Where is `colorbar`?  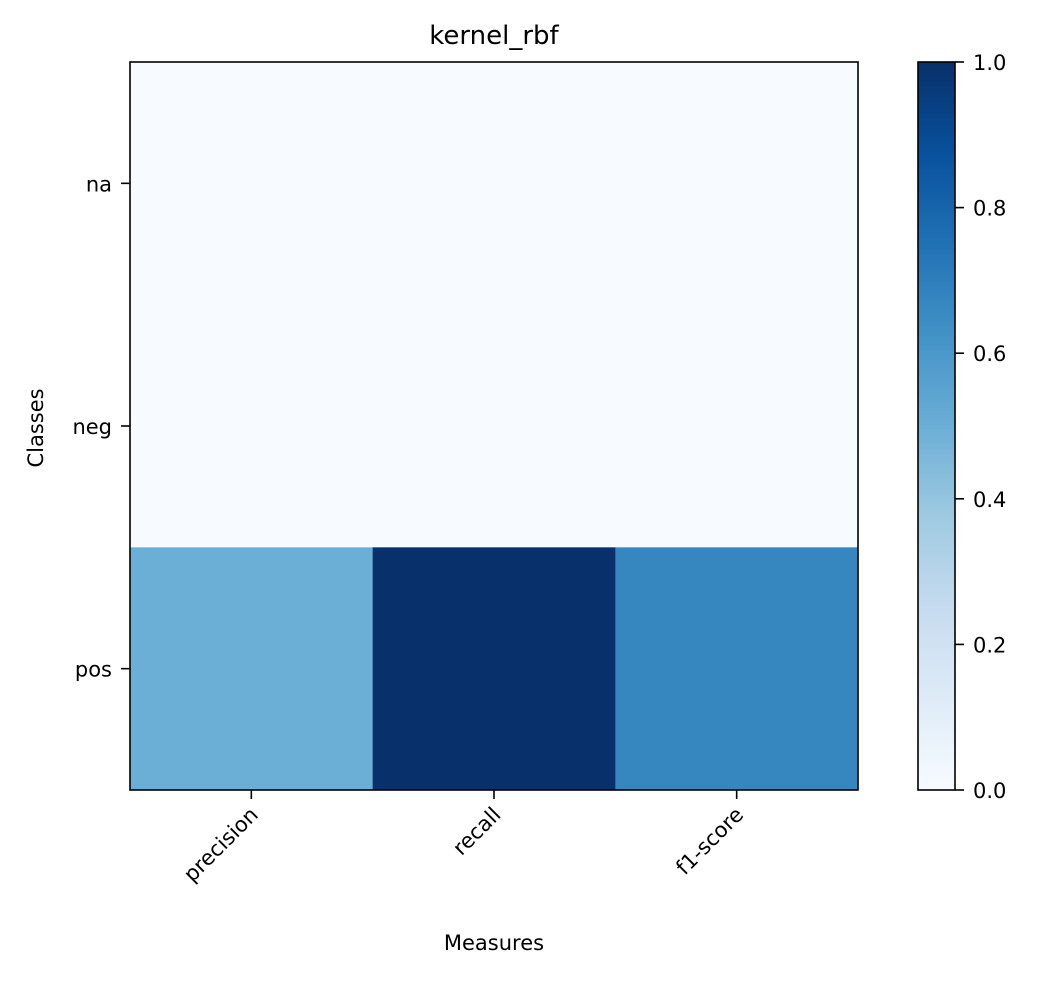 colorbar is located at coordinates (936, 426).